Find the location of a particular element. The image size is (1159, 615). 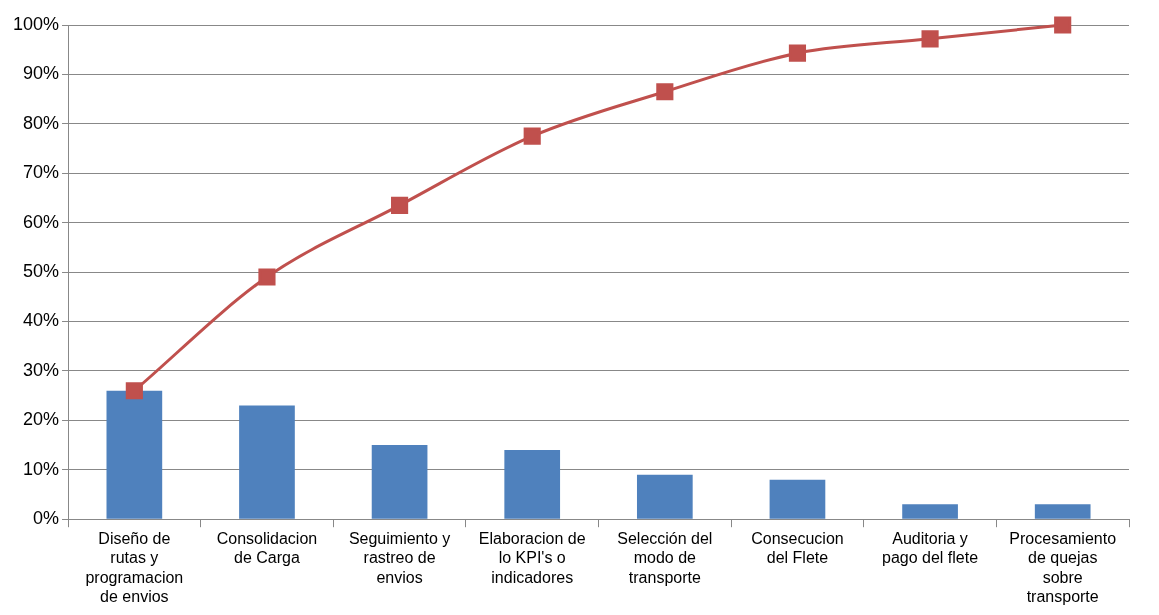

x-tick-label: Seguimiento y rastreo de envios is located at coordinates (399, 558).